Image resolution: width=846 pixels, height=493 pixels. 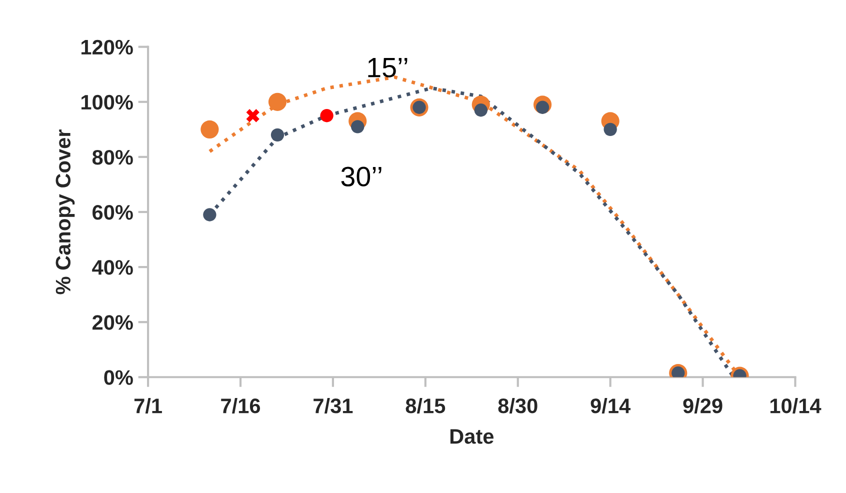 I want to click on y-tick-label: 80%, so click(x=112, y=157).